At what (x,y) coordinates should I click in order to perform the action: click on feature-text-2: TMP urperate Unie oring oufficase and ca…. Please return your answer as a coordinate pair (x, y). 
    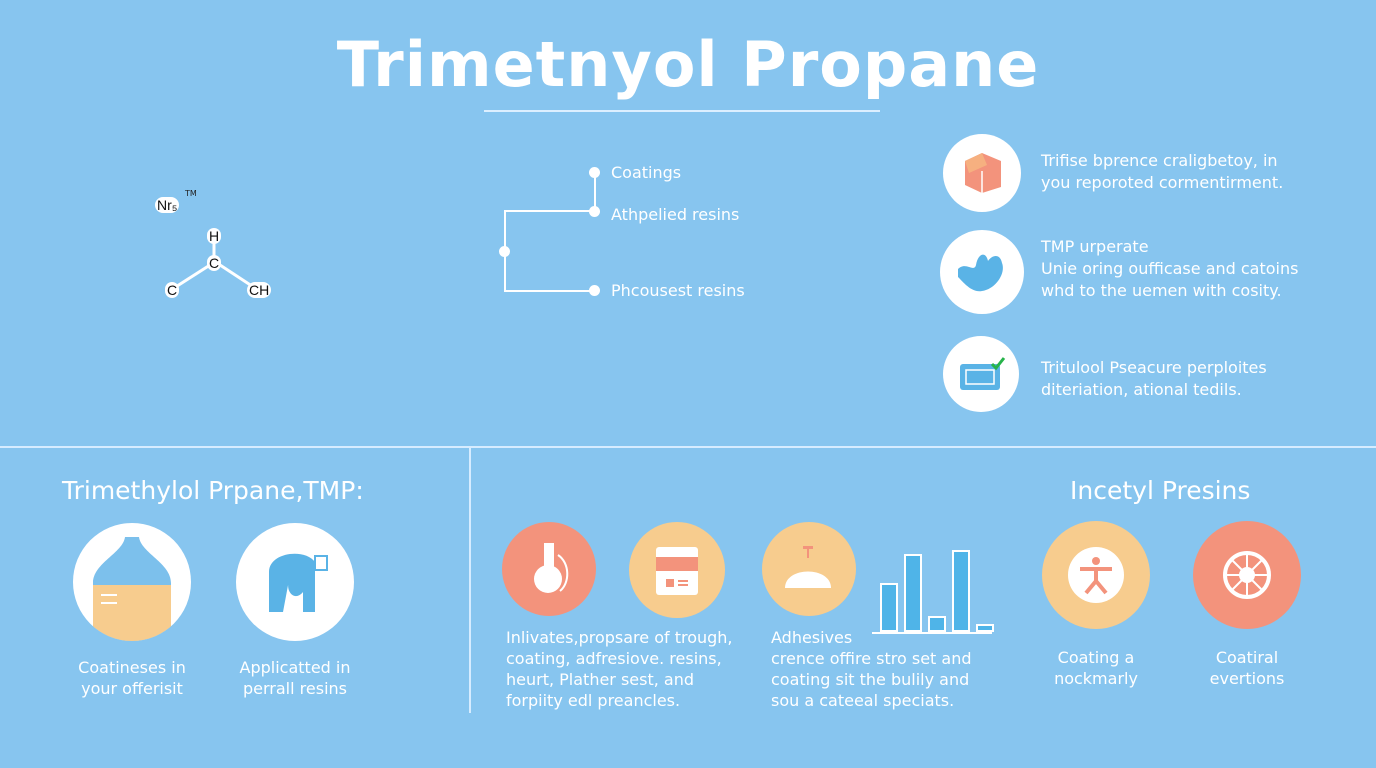
    Looking at the image, I should click on (1169, 269).